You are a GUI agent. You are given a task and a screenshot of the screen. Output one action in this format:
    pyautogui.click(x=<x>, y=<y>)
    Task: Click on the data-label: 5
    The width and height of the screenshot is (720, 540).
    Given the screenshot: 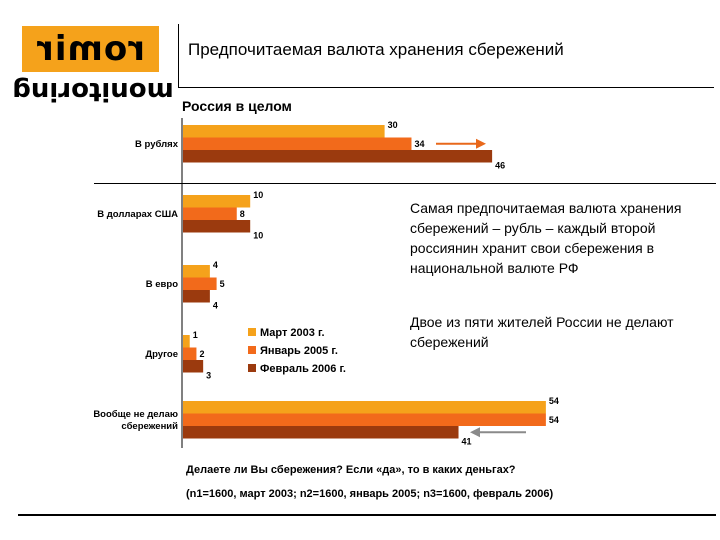 What is the action you would take?
    pyautogui.click(x=222, y=284)
    